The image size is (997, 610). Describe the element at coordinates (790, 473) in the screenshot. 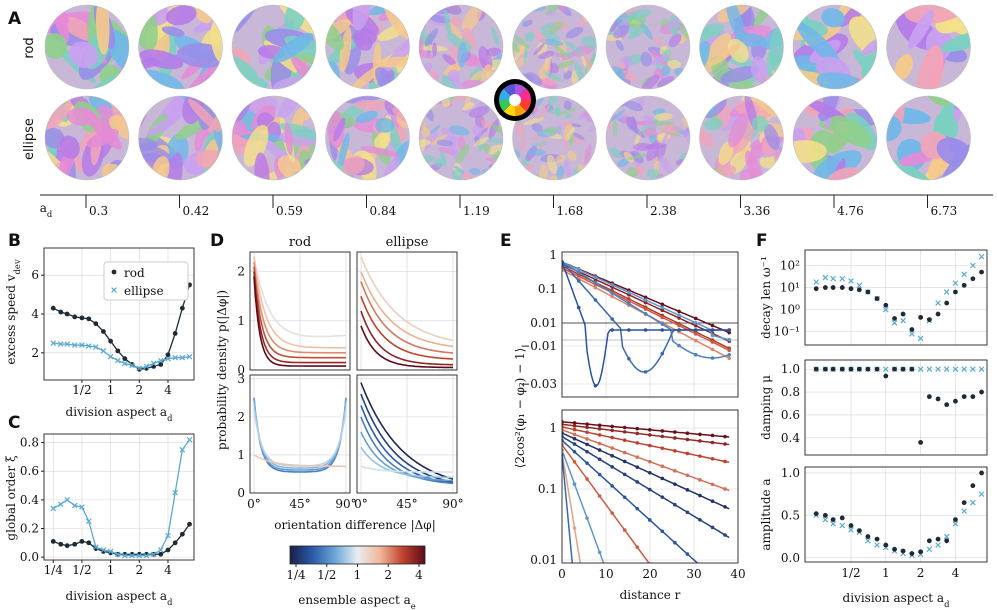

I see `y-tick-label: 1.0` at that location.